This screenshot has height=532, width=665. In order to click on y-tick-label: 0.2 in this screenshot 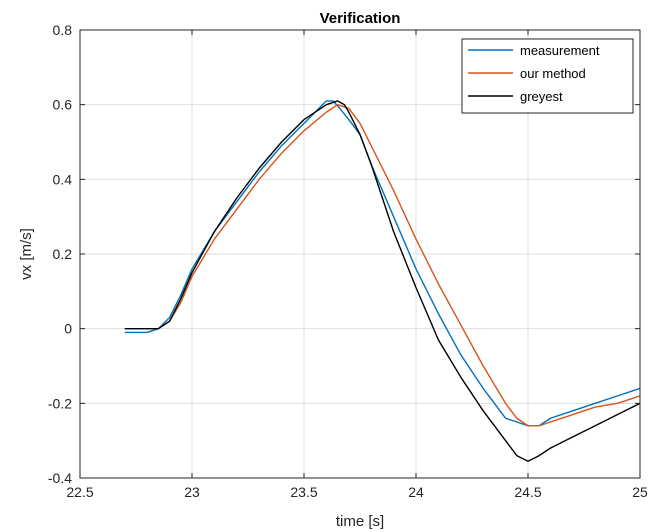, I will do `click(63, 254)`.